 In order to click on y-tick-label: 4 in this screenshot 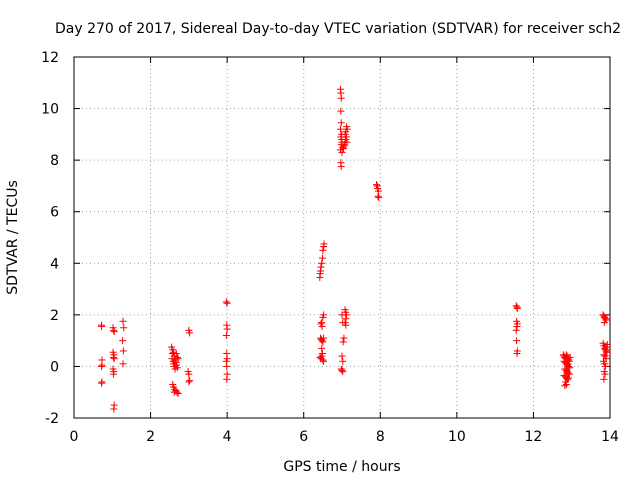, I will do `click(54, 264)`.